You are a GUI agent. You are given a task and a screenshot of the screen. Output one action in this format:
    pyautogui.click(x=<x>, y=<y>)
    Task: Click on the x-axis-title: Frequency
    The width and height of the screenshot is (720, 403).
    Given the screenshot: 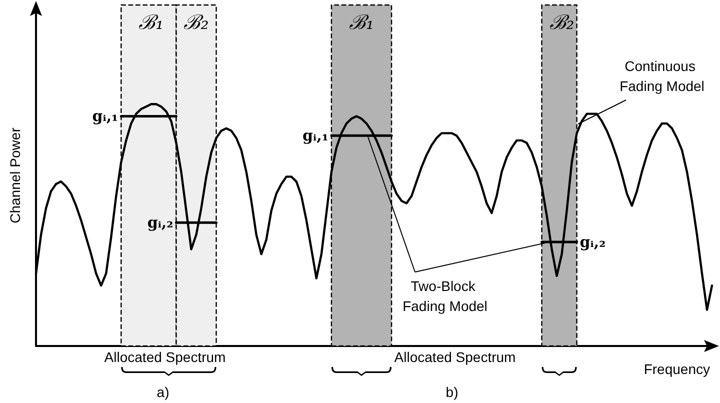 What is the action you would take?
    pyautogui.click(x=677, y=369)
    